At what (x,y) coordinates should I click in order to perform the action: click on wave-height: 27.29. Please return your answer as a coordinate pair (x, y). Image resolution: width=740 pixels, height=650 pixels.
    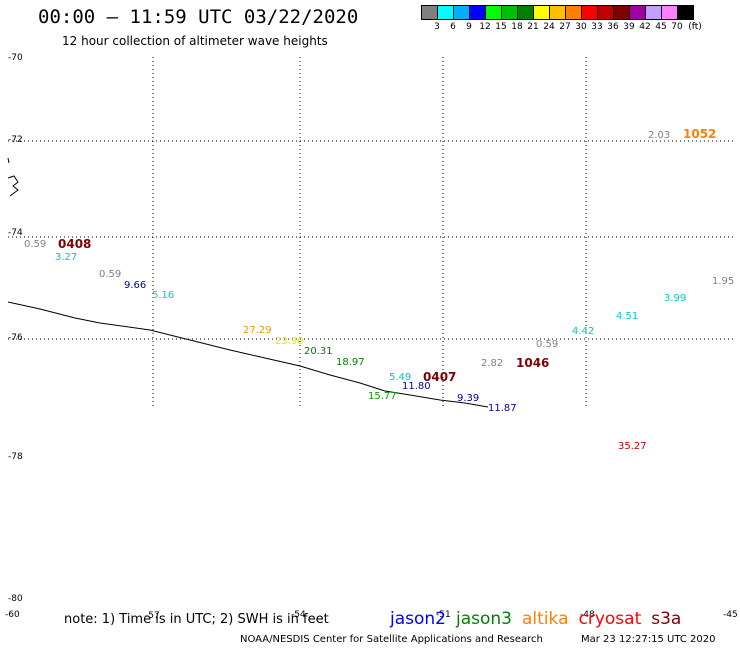
    Looking at the image, I should click on (257, 330).